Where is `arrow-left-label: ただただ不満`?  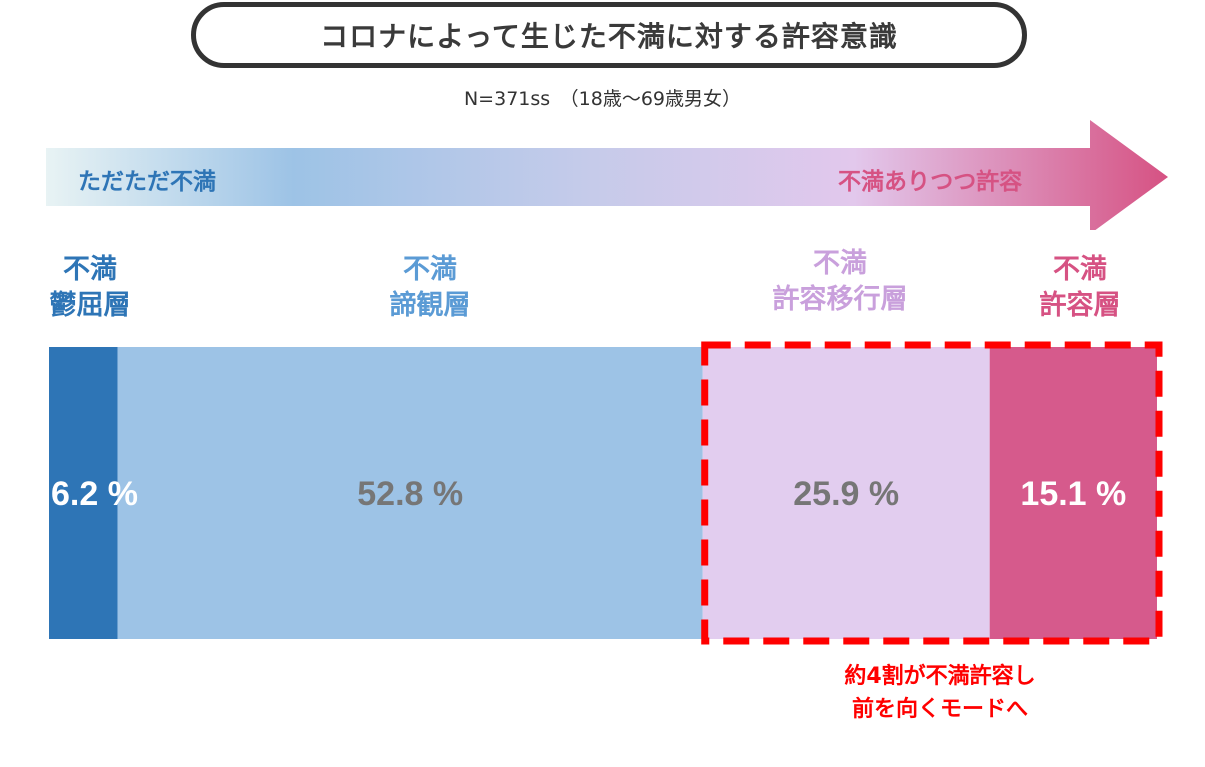
arrow-left-label: ただただ不満 is located at coordinates (147, 182).